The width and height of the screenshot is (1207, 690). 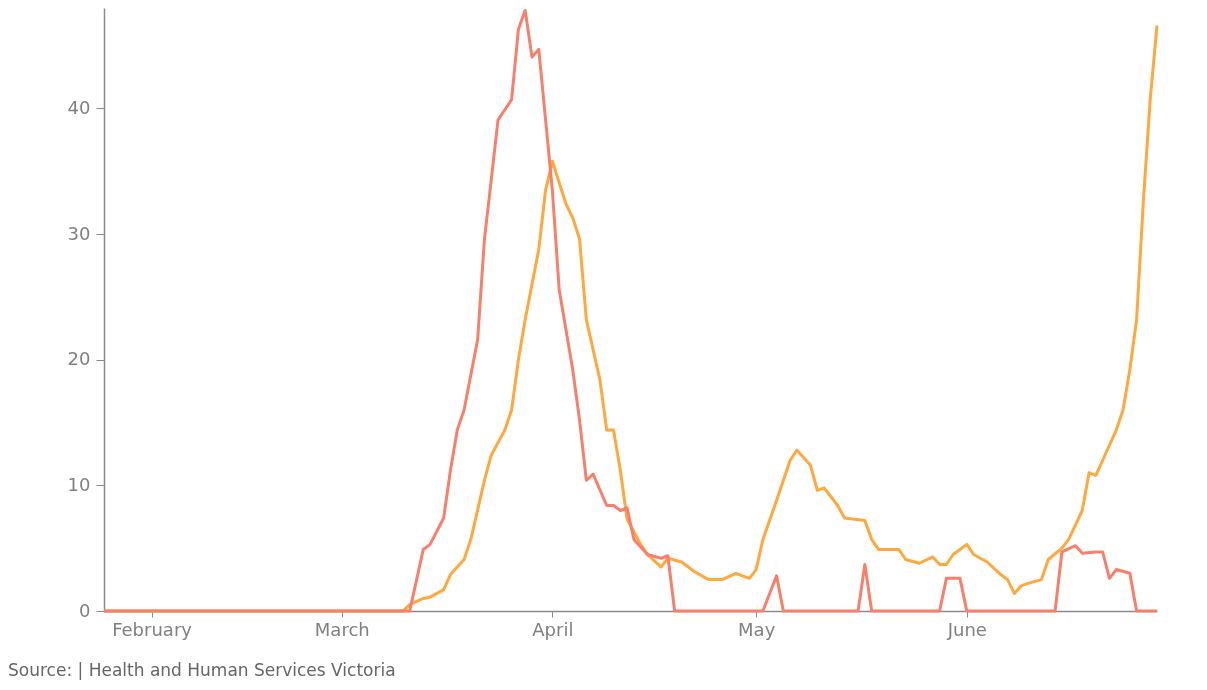 I want to click on source-note: Source: | Health and Human Services Victoria, so click(x=202, y=670).